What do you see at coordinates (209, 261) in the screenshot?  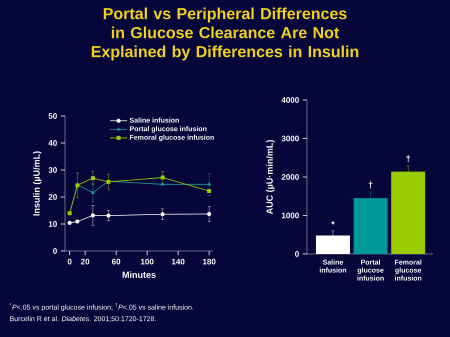 I see `x-tick-label: 180` at bounding box center [209, 261].